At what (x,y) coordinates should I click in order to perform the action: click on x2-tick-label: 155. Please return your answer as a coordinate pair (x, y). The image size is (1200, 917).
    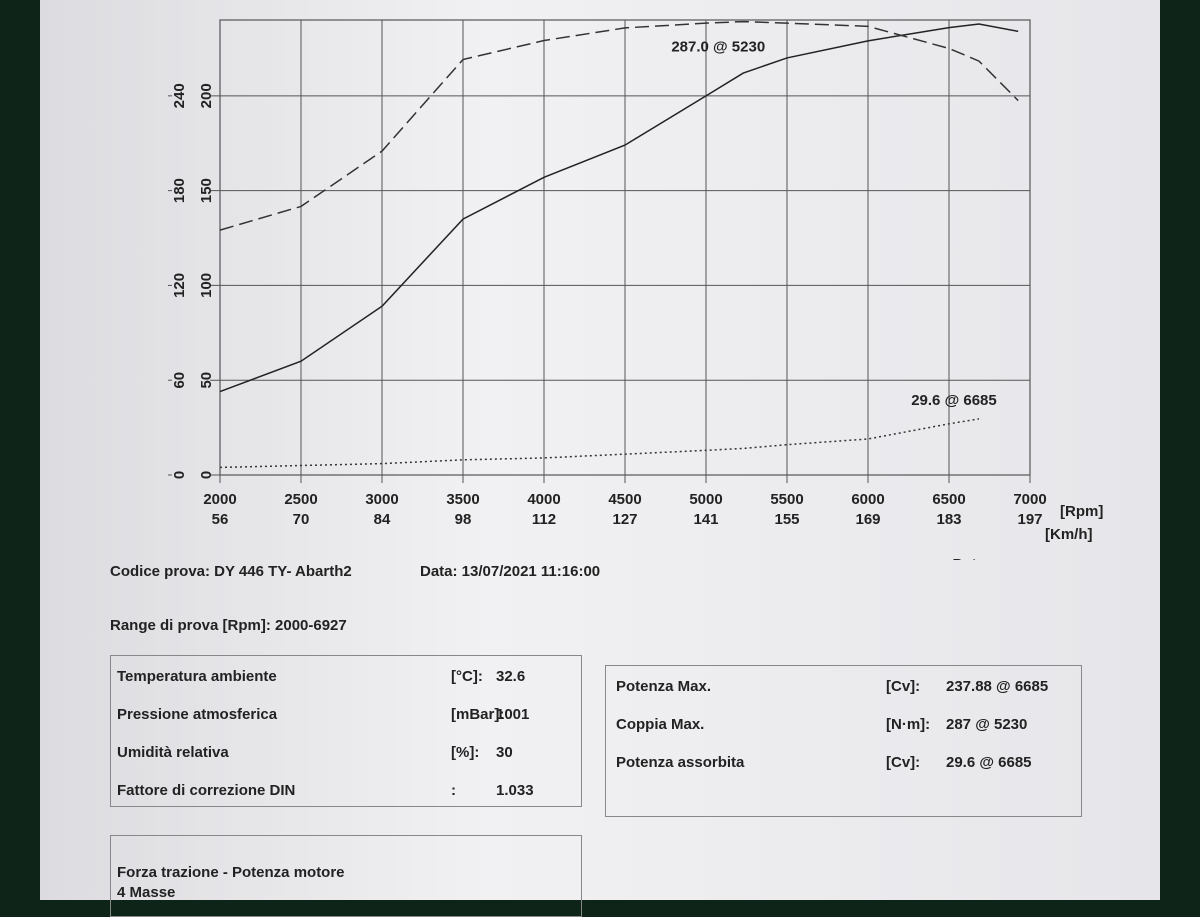
    Looking at the image, I should click on (786, 519).